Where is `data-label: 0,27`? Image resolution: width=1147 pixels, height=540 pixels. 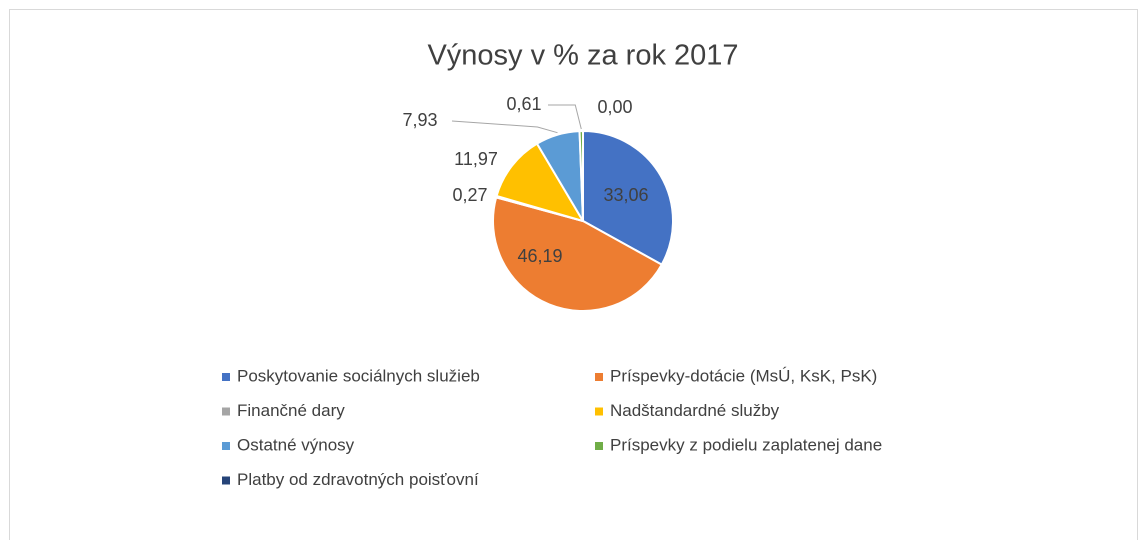 data-label: 0,27 is located at coordinates (469, 195).